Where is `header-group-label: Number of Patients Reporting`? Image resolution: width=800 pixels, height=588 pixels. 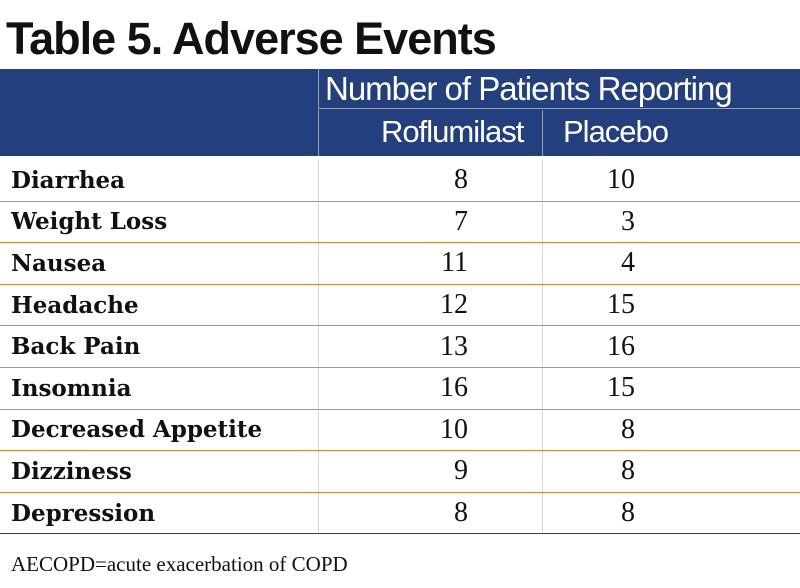 header-group-label: Number of Patients Reporting is located at coordinates (559, 89).